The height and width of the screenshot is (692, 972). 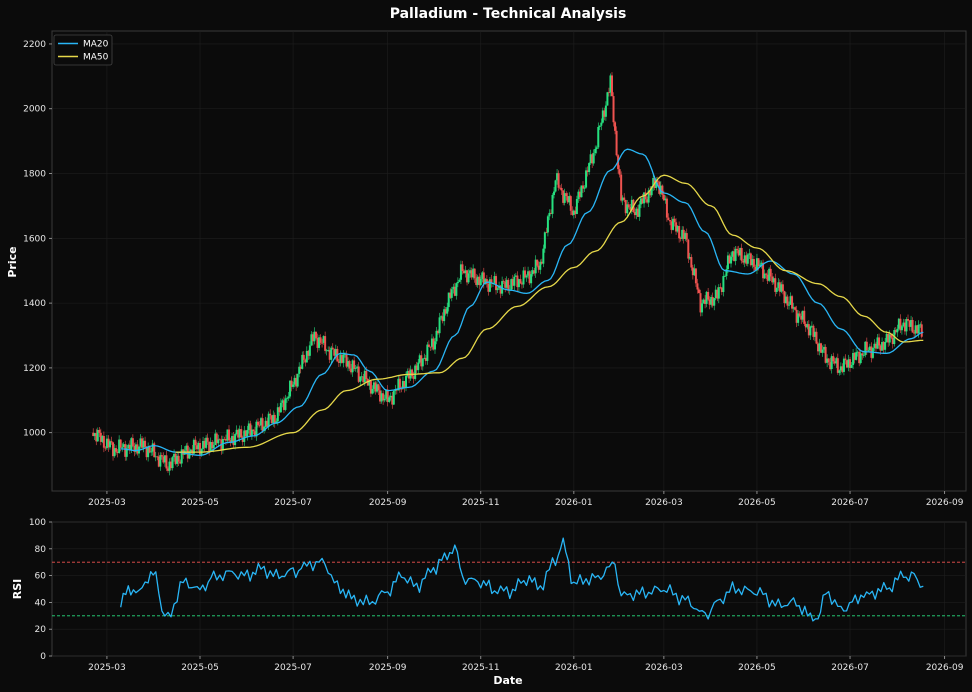 I want to click on chart-title: Palladium - Technical Analysis, so click(x=508, y=14).